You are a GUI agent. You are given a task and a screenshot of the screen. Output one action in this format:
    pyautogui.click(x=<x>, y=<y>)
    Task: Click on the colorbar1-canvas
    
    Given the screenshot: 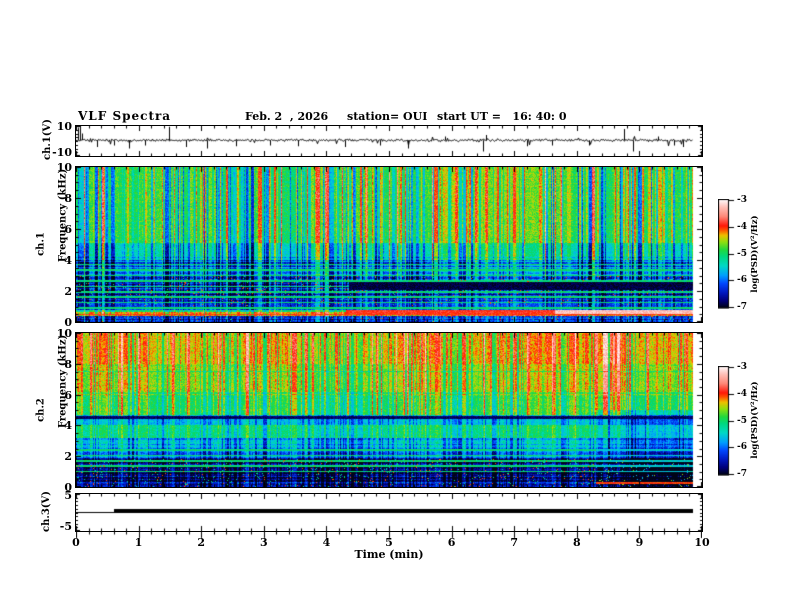 What is the action you would take?
    pyautogui.click(x=727, y=254)
    